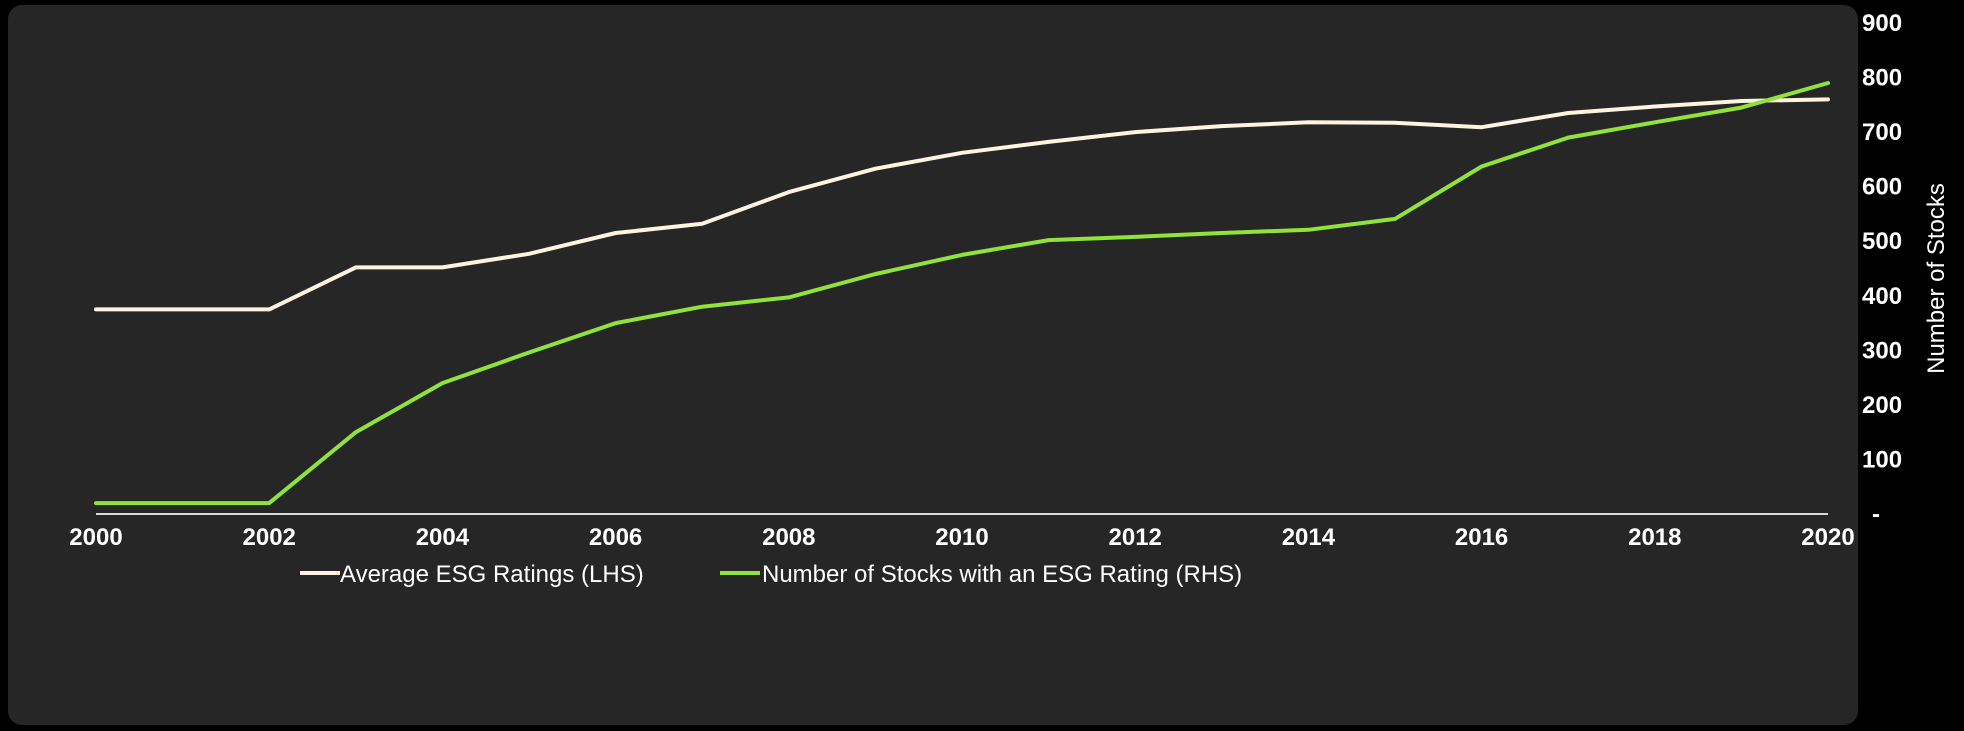 The image size is (1964, 731). Describe the element at coordinates (1876, 514) in the screenshot. I see `y-tick-label: -` at that location.